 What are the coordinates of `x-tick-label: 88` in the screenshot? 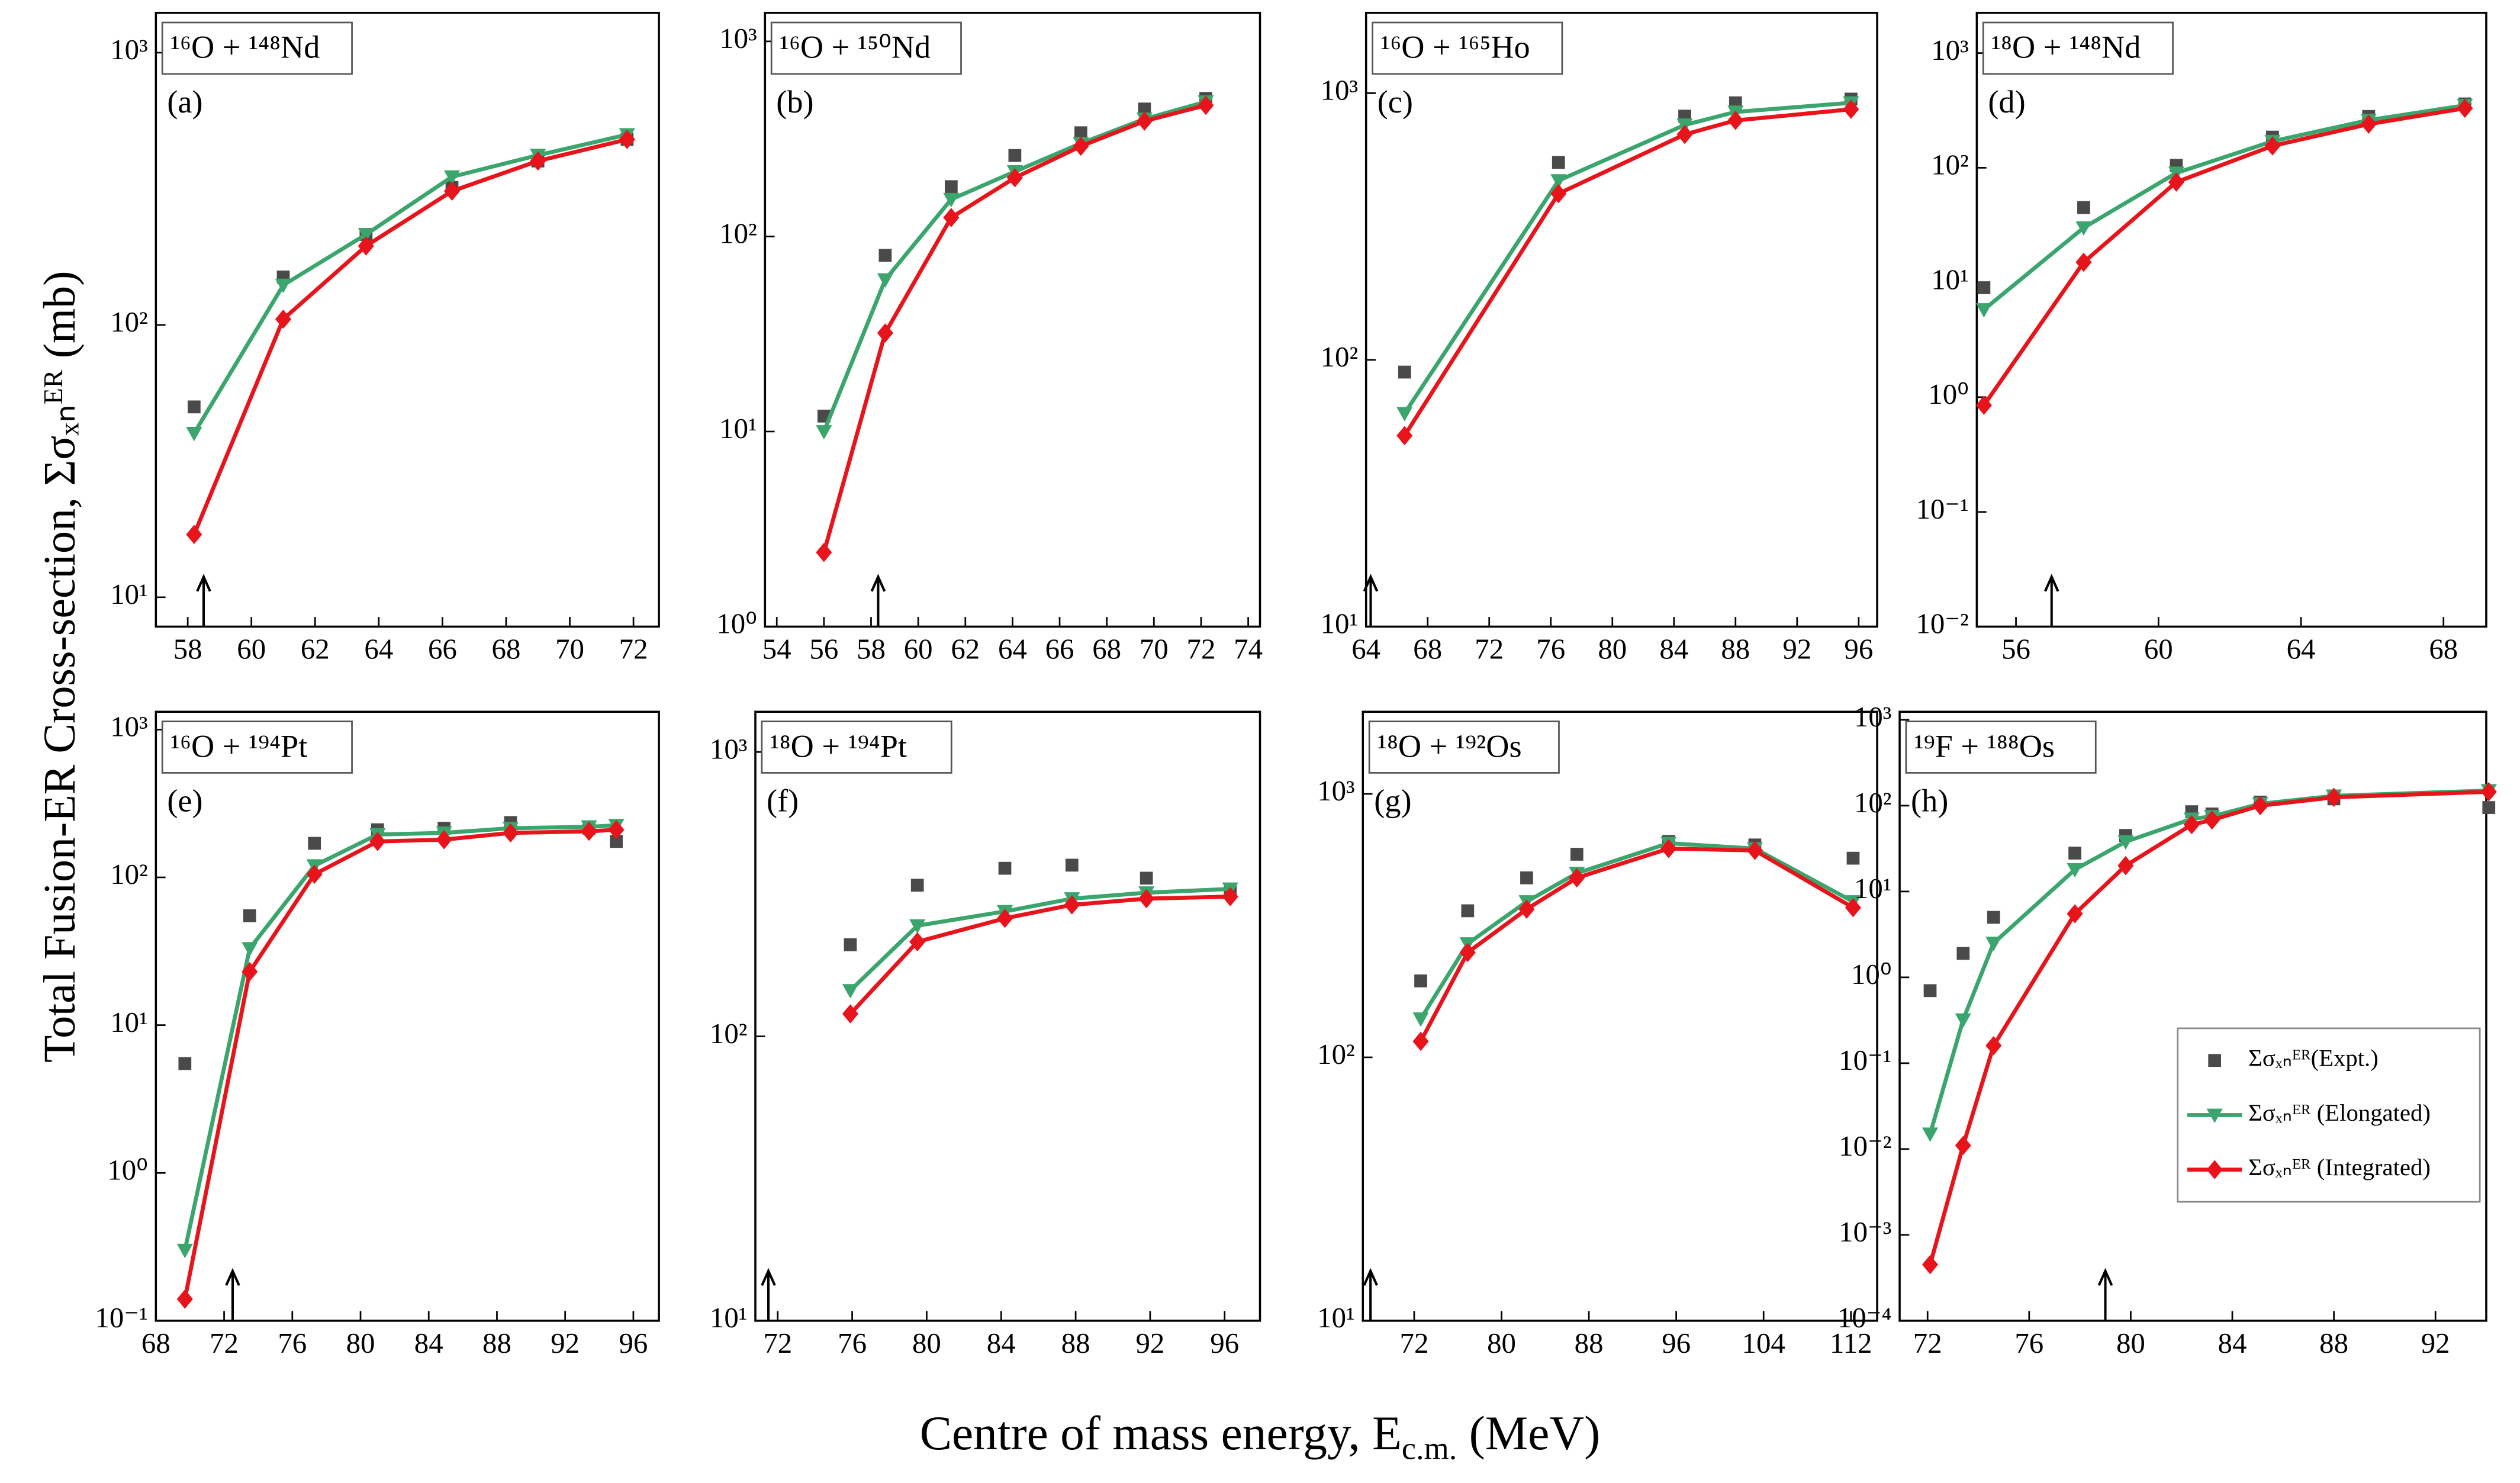 It's located at (1735, 649).